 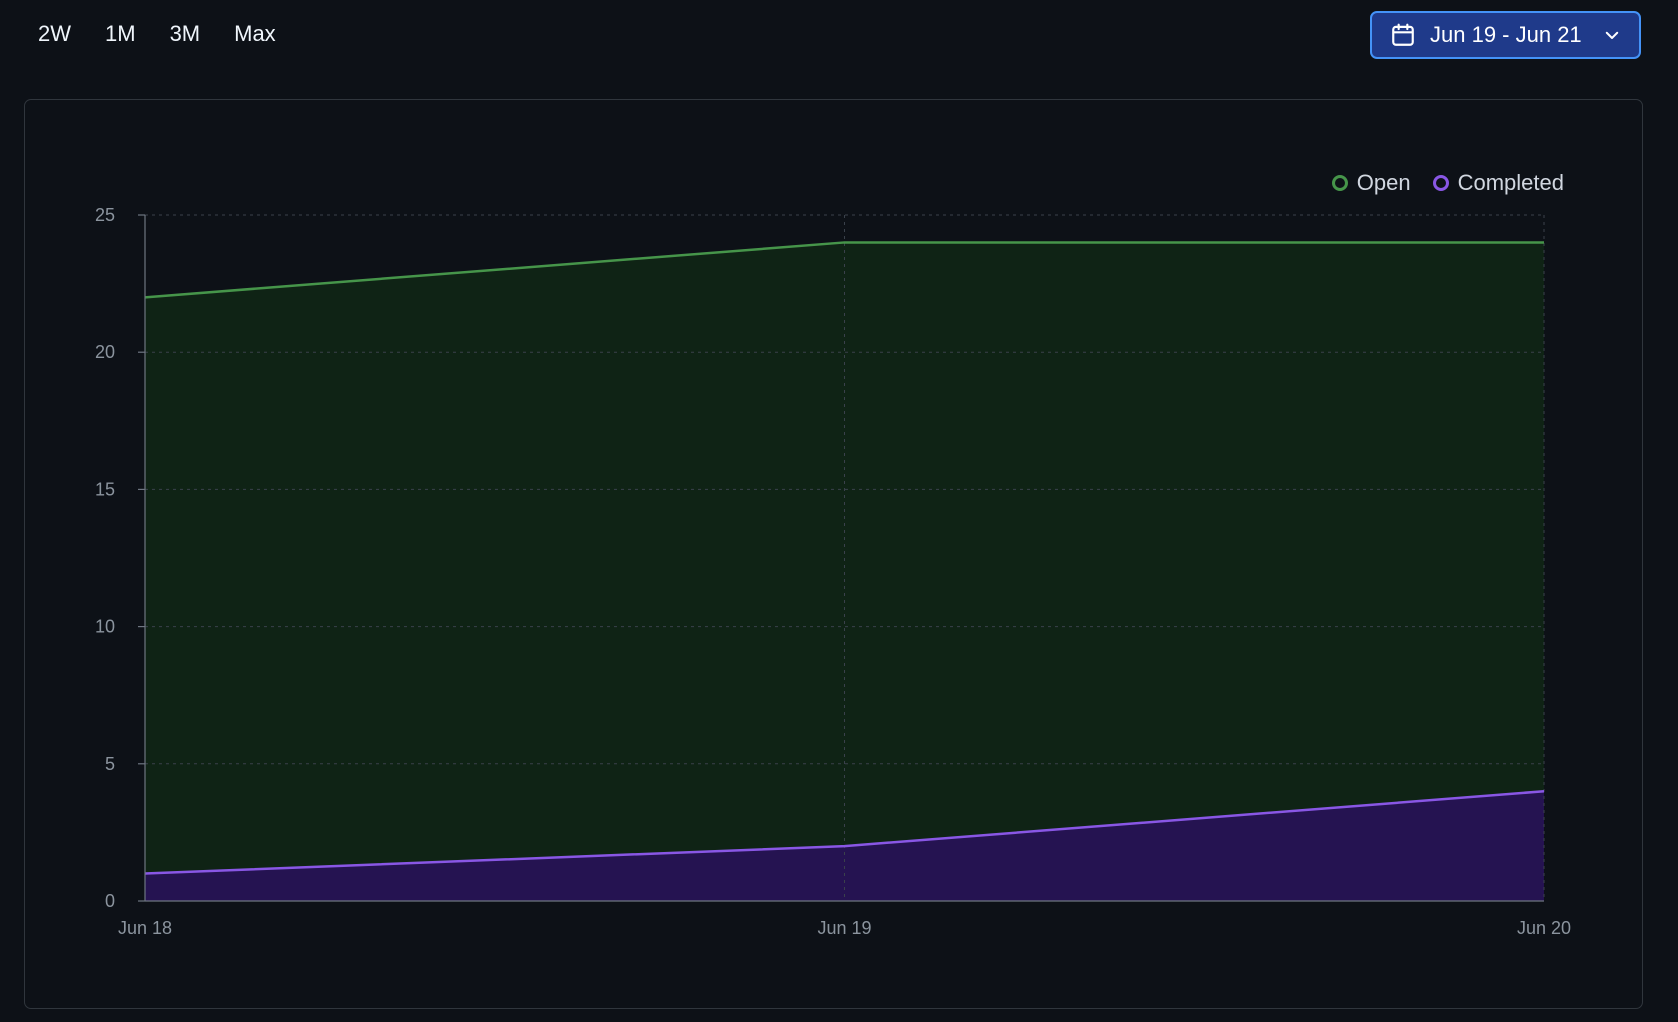 What do you see at coordinates (105, 352) in the screenshot?
I see `y-tick-label: 20` at bounding box center [105, 352].